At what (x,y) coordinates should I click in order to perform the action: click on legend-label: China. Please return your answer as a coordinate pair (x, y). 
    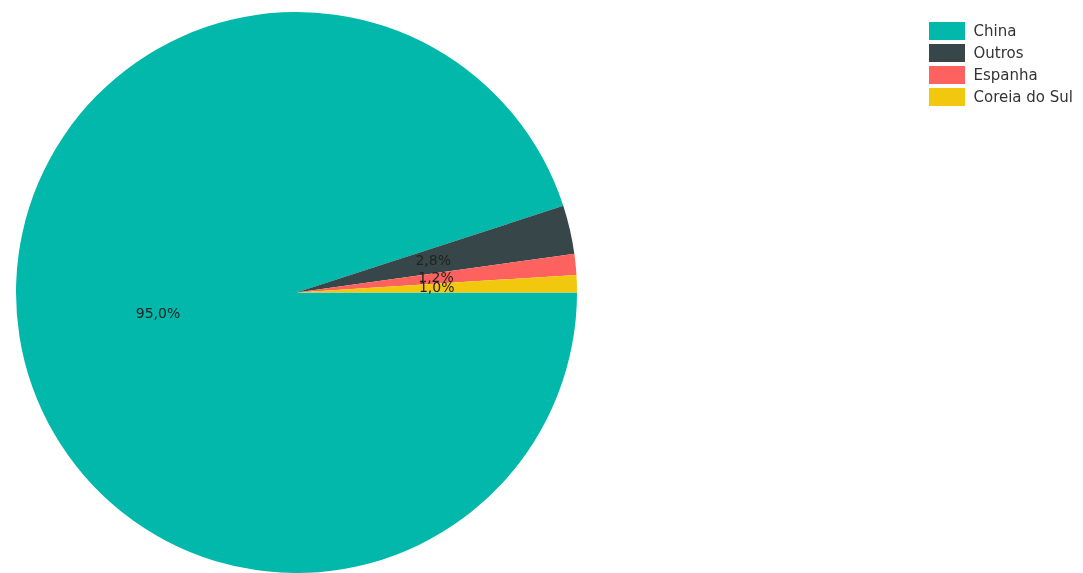
    Looking at the image, I should click on (995, 31).